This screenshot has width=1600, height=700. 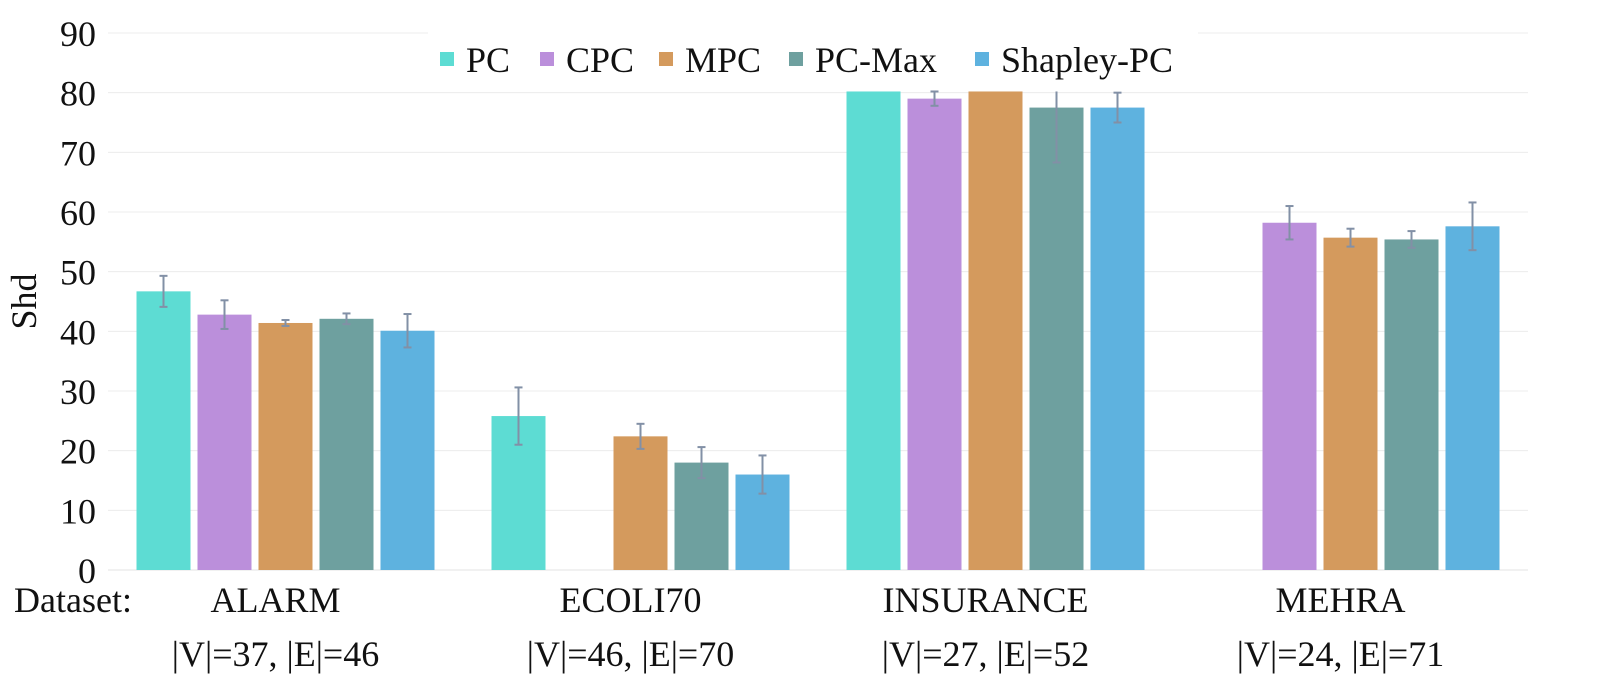 I want to click on y-tick-label: 40, so click(x=78, y=332).